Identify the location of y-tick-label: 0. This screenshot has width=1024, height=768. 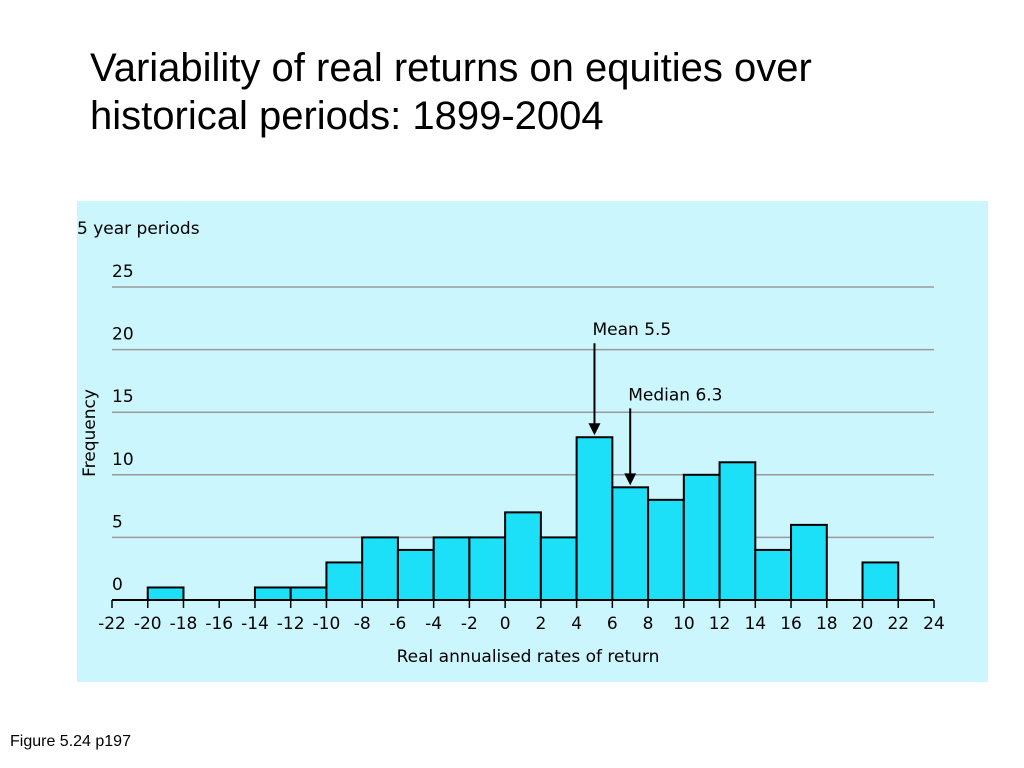
(117, 585).